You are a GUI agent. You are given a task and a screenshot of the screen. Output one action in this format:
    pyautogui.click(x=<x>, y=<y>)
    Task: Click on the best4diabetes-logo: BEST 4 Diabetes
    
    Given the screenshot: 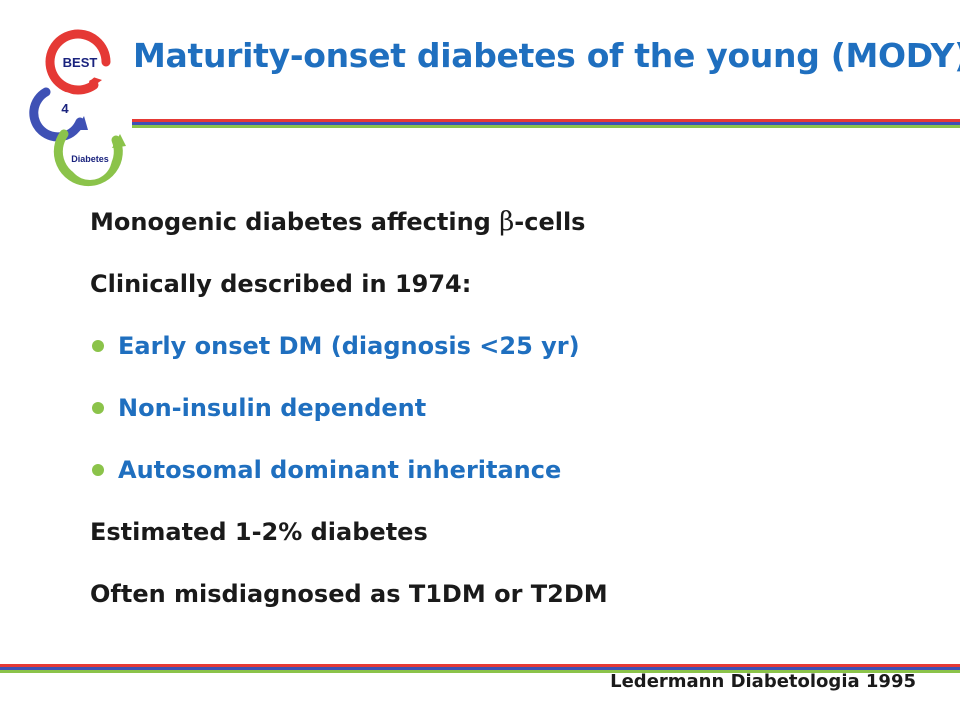 What is the action you would take?
    pyautogui.click(x=81, y=107)
    